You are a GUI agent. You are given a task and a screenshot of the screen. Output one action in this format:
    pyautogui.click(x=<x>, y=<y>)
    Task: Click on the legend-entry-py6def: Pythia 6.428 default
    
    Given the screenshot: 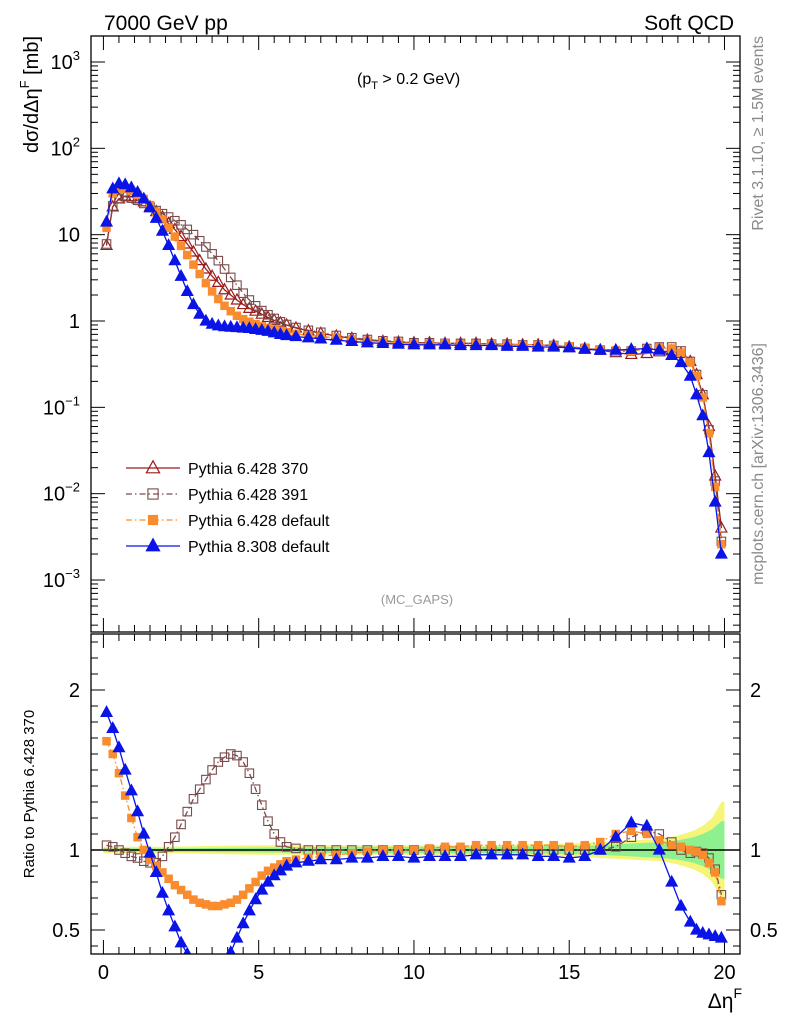 What is the action you would take?
    pyautogui.click(x=228, y=521)
    